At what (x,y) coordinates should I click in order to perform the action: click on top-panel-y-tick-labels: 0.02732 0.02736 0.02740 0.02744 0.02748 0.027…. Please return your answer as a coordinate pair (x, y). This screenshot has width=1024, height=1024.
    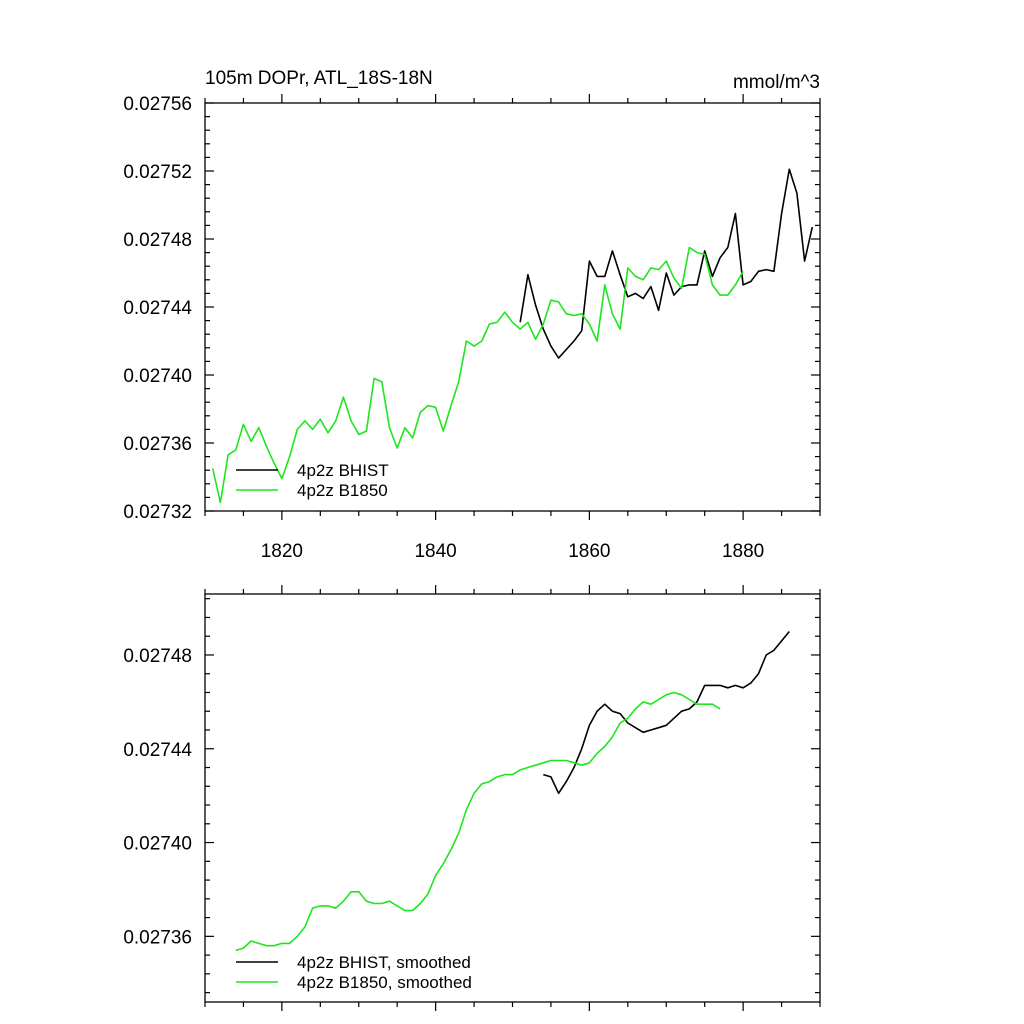
    Looking at the image, I should click on (157, 308).